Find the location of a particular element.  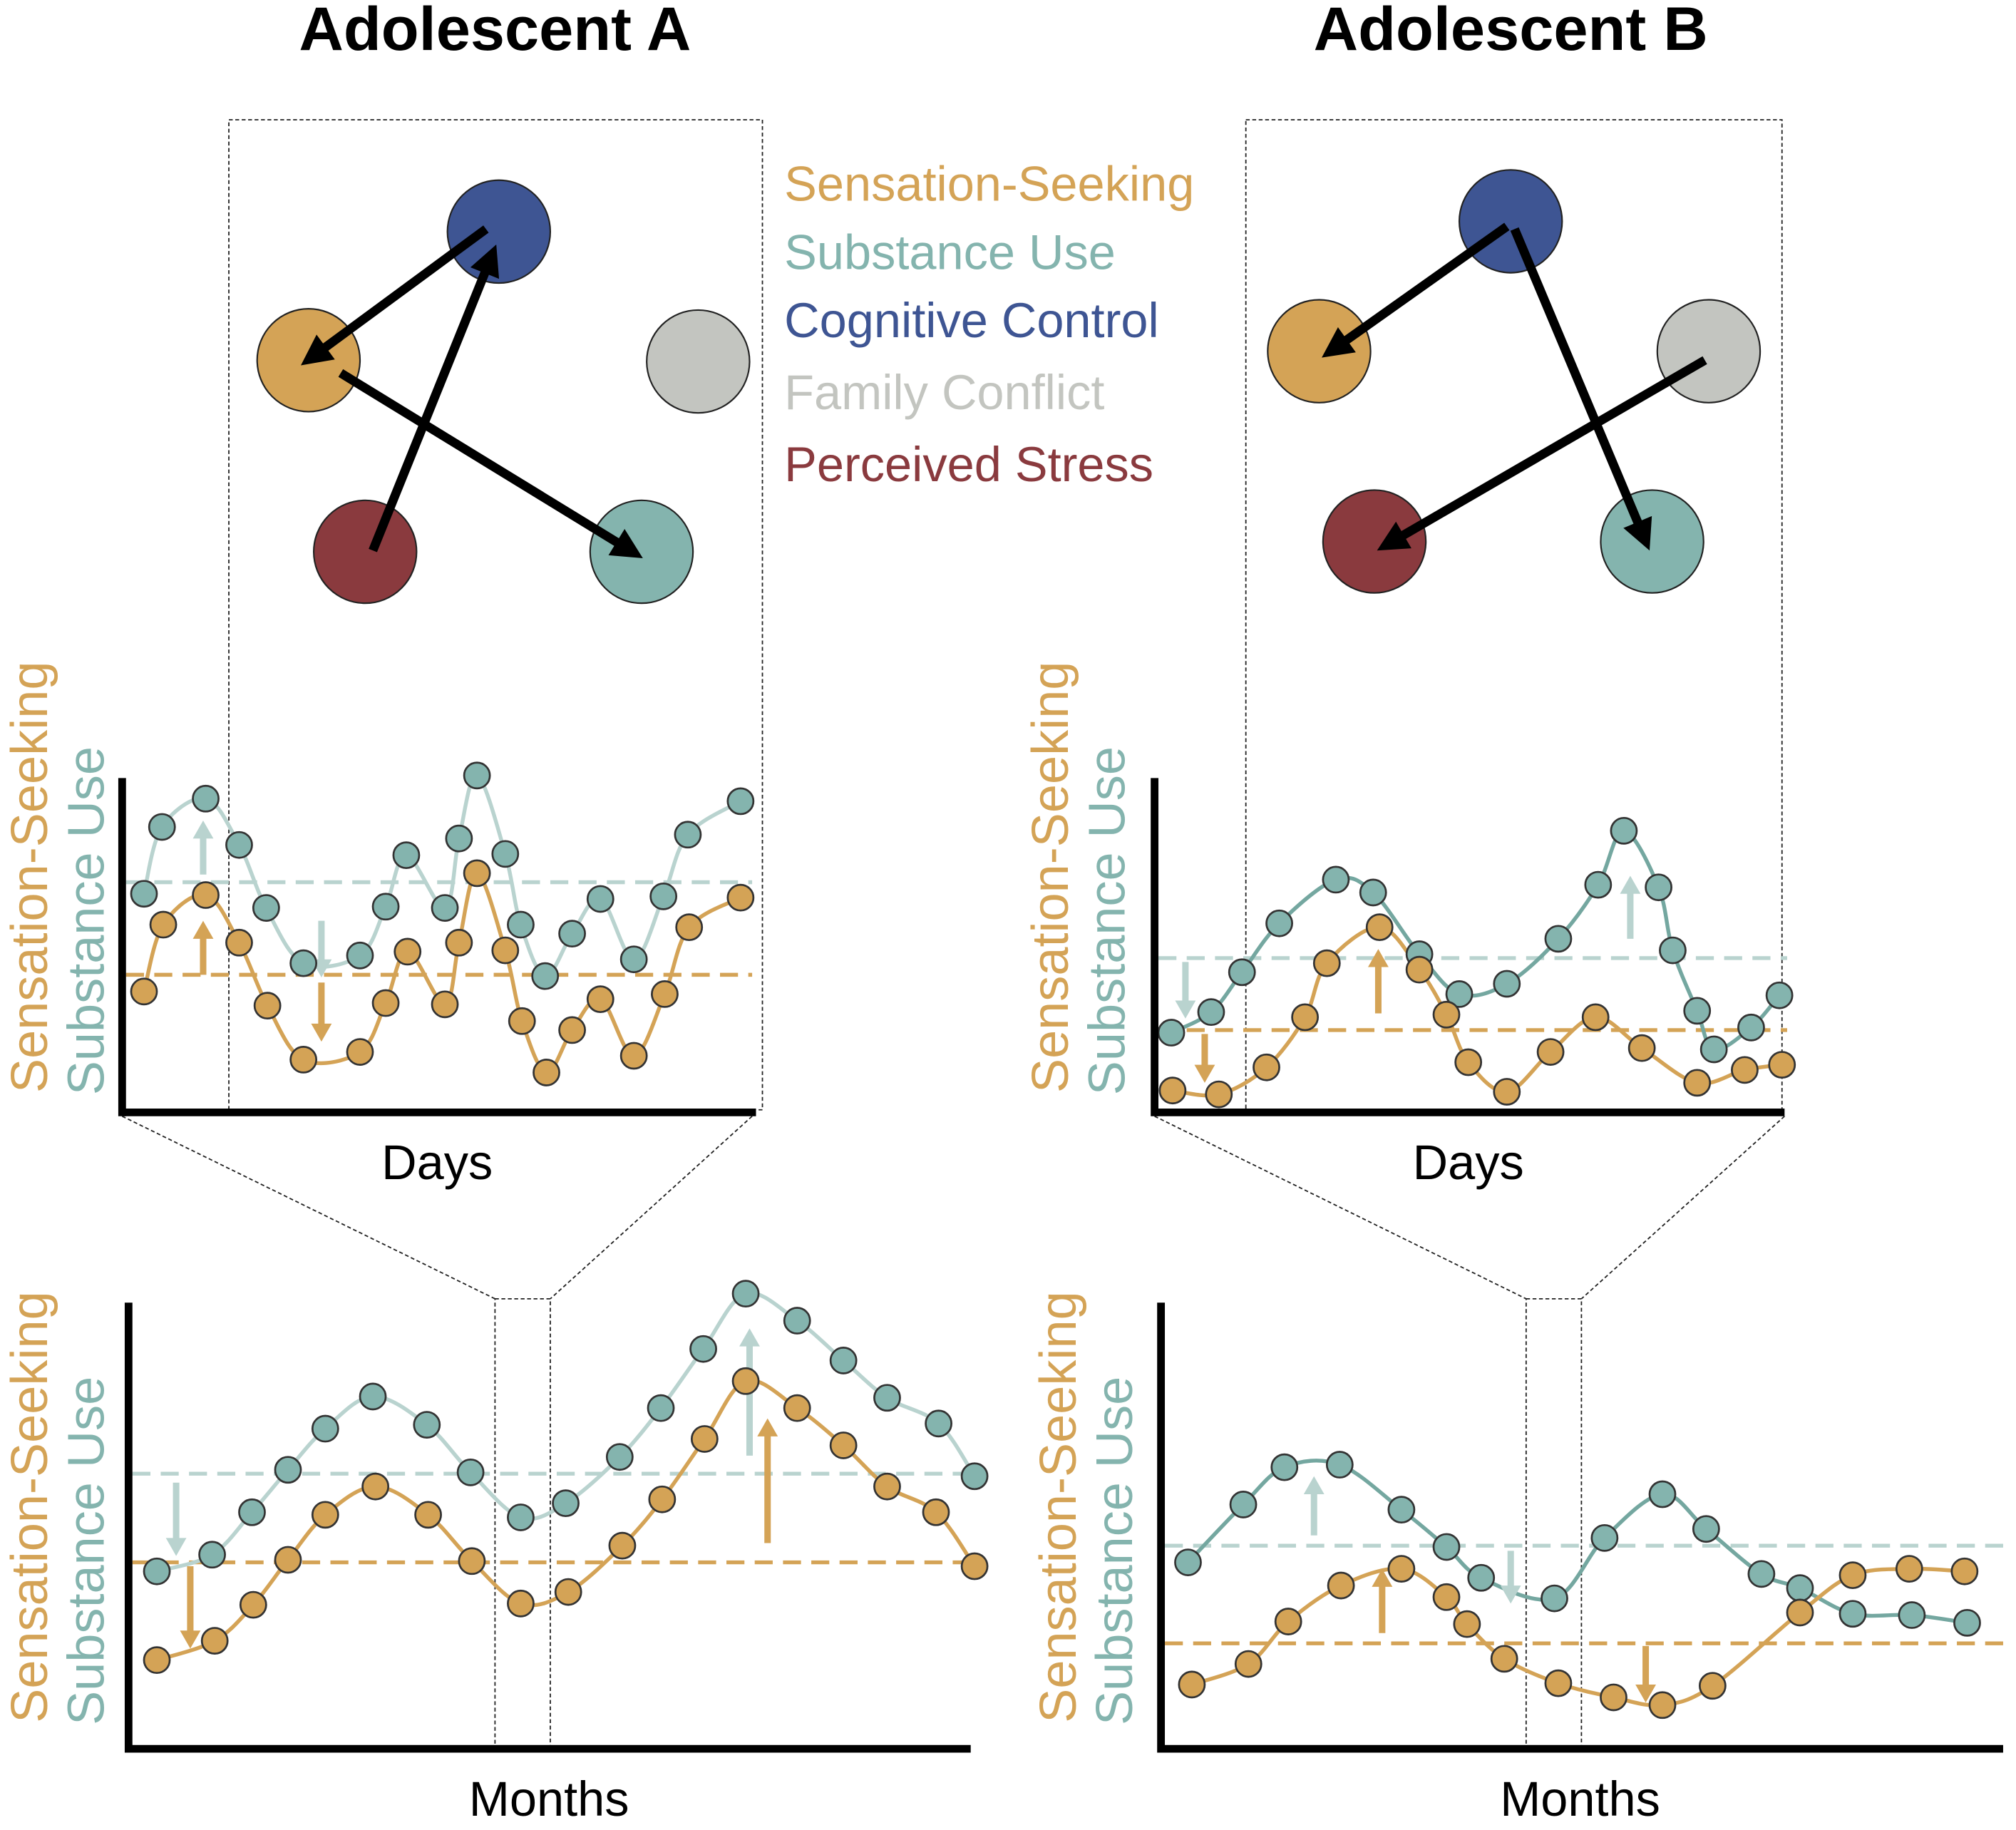

network-edge-head is located at coordinates (1637, 533).